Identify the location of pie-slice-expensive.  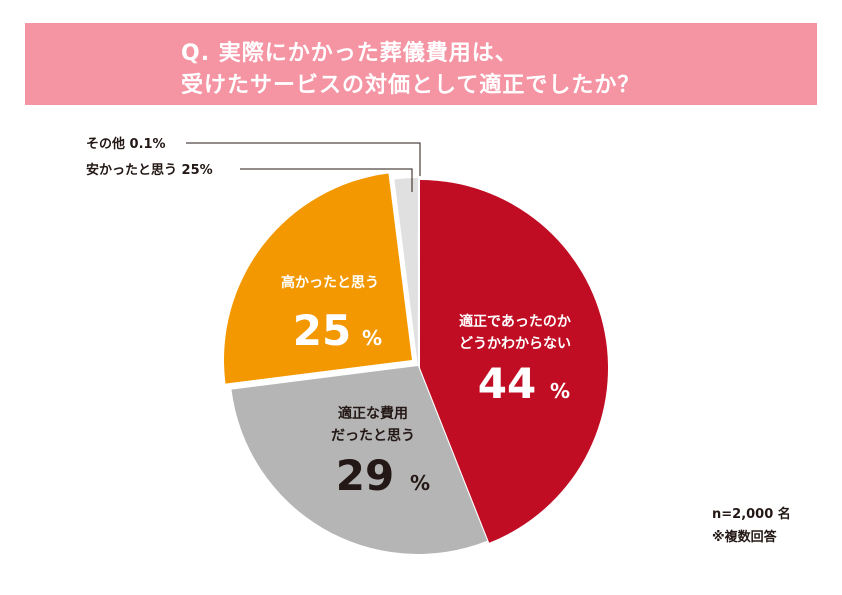
(318, 278).